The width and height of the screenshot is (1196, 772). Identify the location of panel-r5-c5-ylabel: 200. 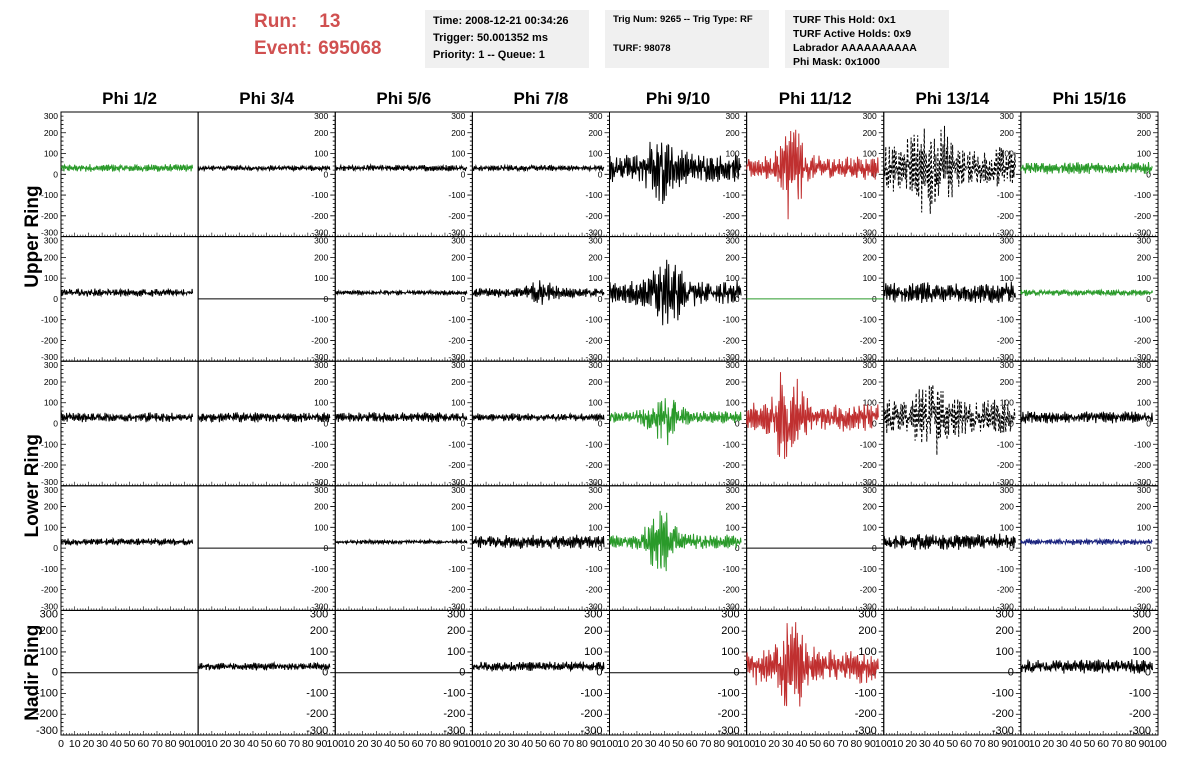
(730, 631).